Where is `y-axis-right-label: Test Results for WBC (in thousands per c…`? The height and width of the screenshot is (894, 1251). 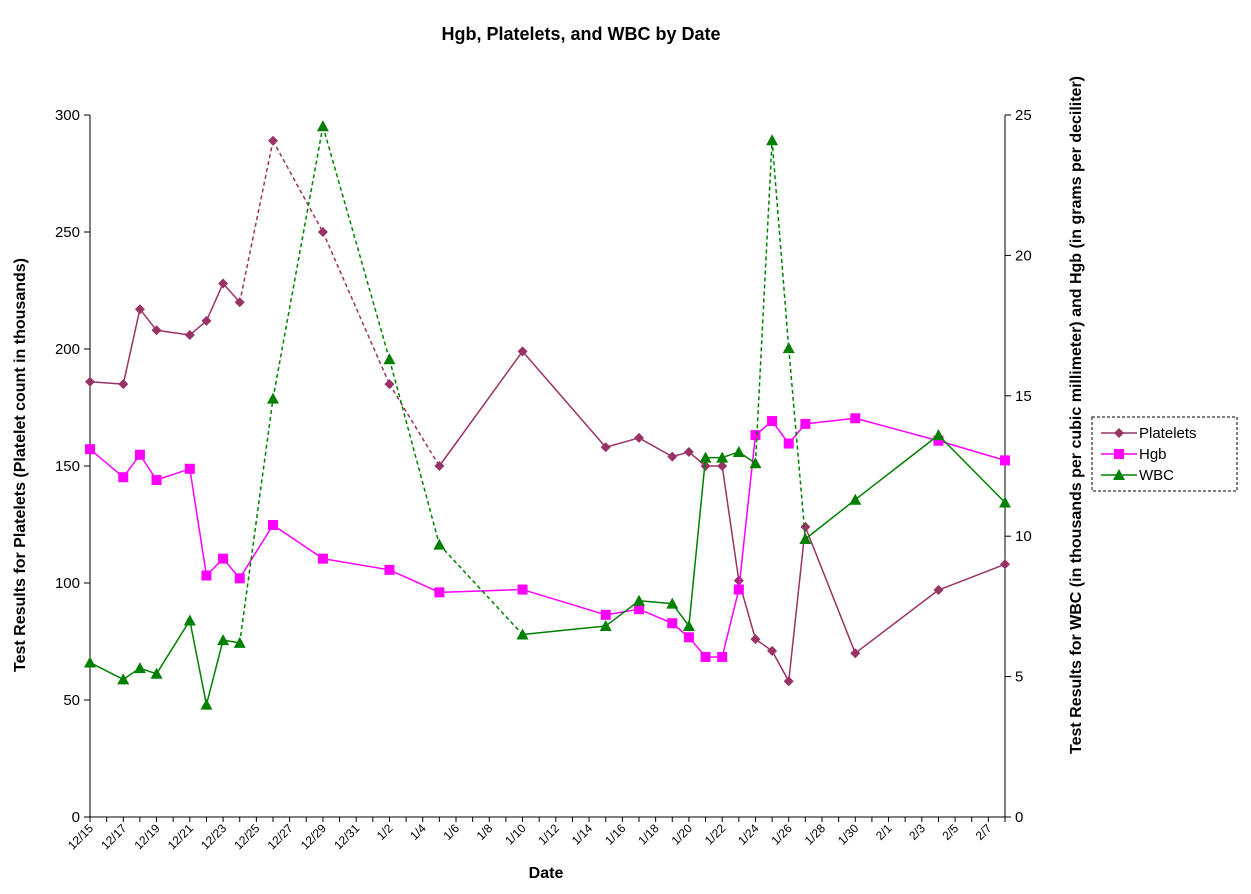
y-axis-right-label: Test Results for WBC (in thousands per c… is located at coordinates (1076, 415).